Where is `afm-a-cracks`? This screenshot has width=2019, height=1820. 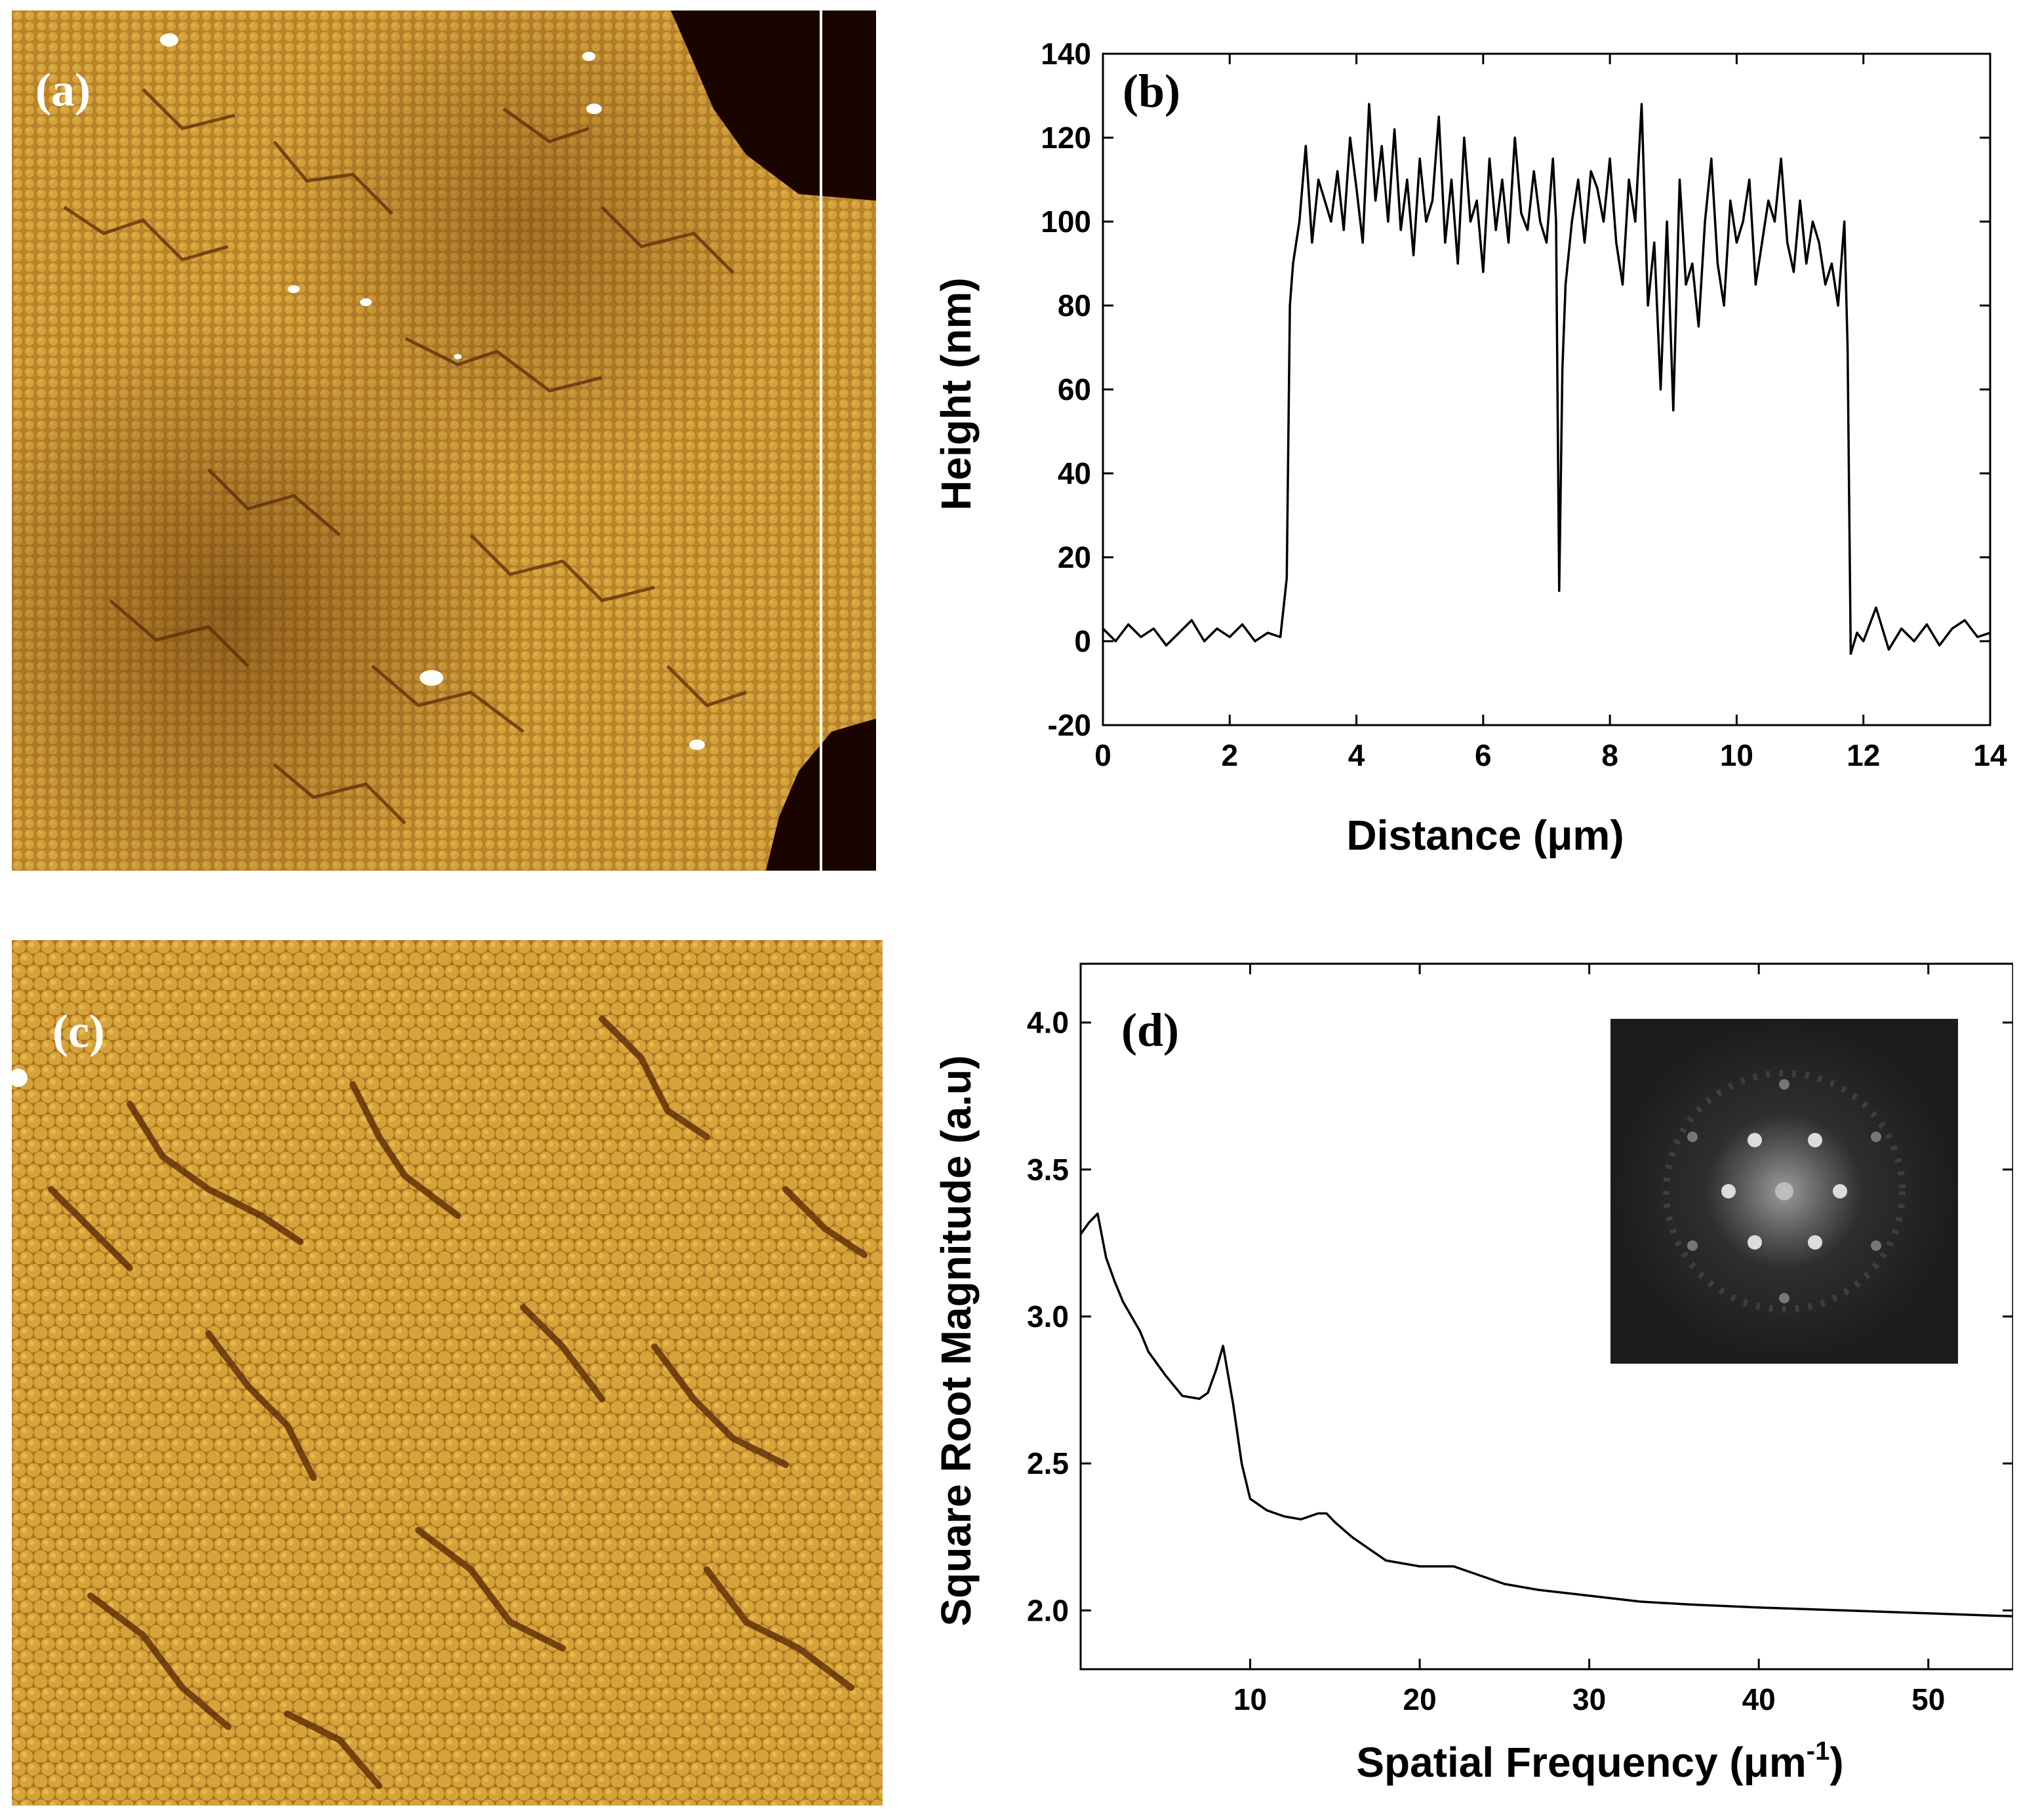 afm-a-cracks is located at coordinates (405, 456).